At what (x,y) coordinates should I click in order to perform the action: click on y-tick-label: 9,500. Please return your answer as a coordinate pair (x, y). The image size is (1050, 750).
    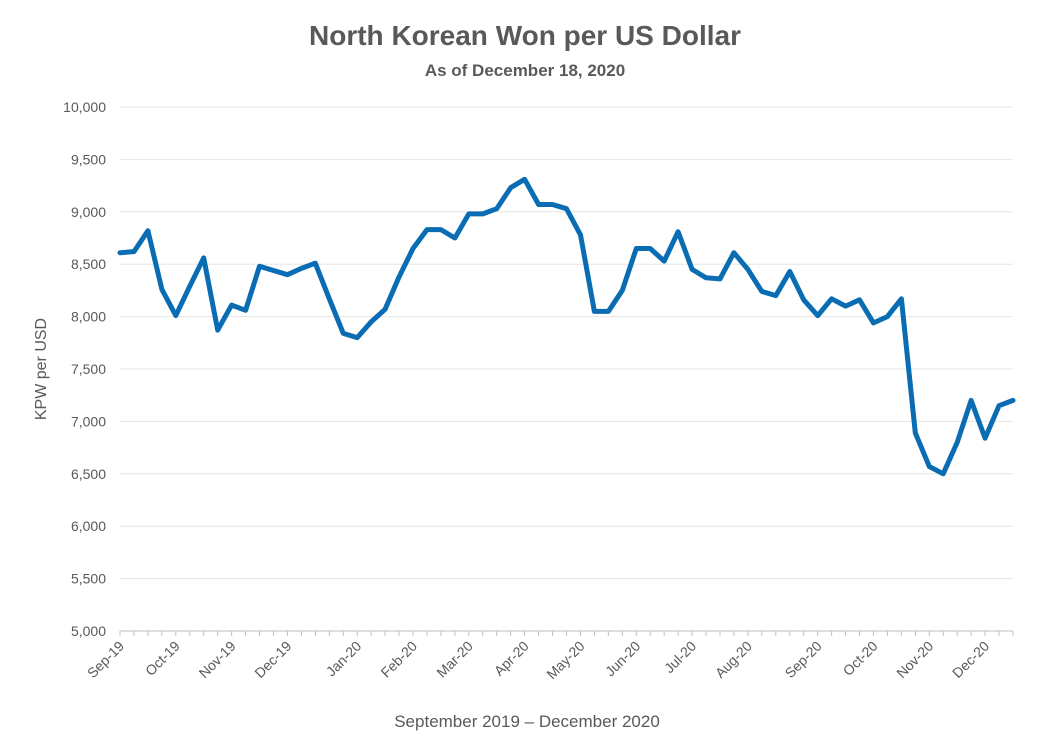
    Looking at the image, I should click on (88, 159).